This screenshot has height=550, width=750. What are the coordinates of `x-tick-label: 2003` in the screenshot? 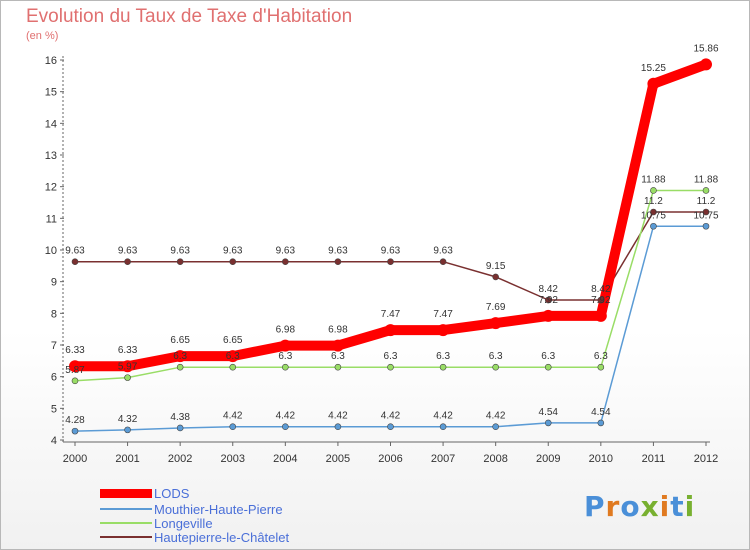 It's located at (233, 459).